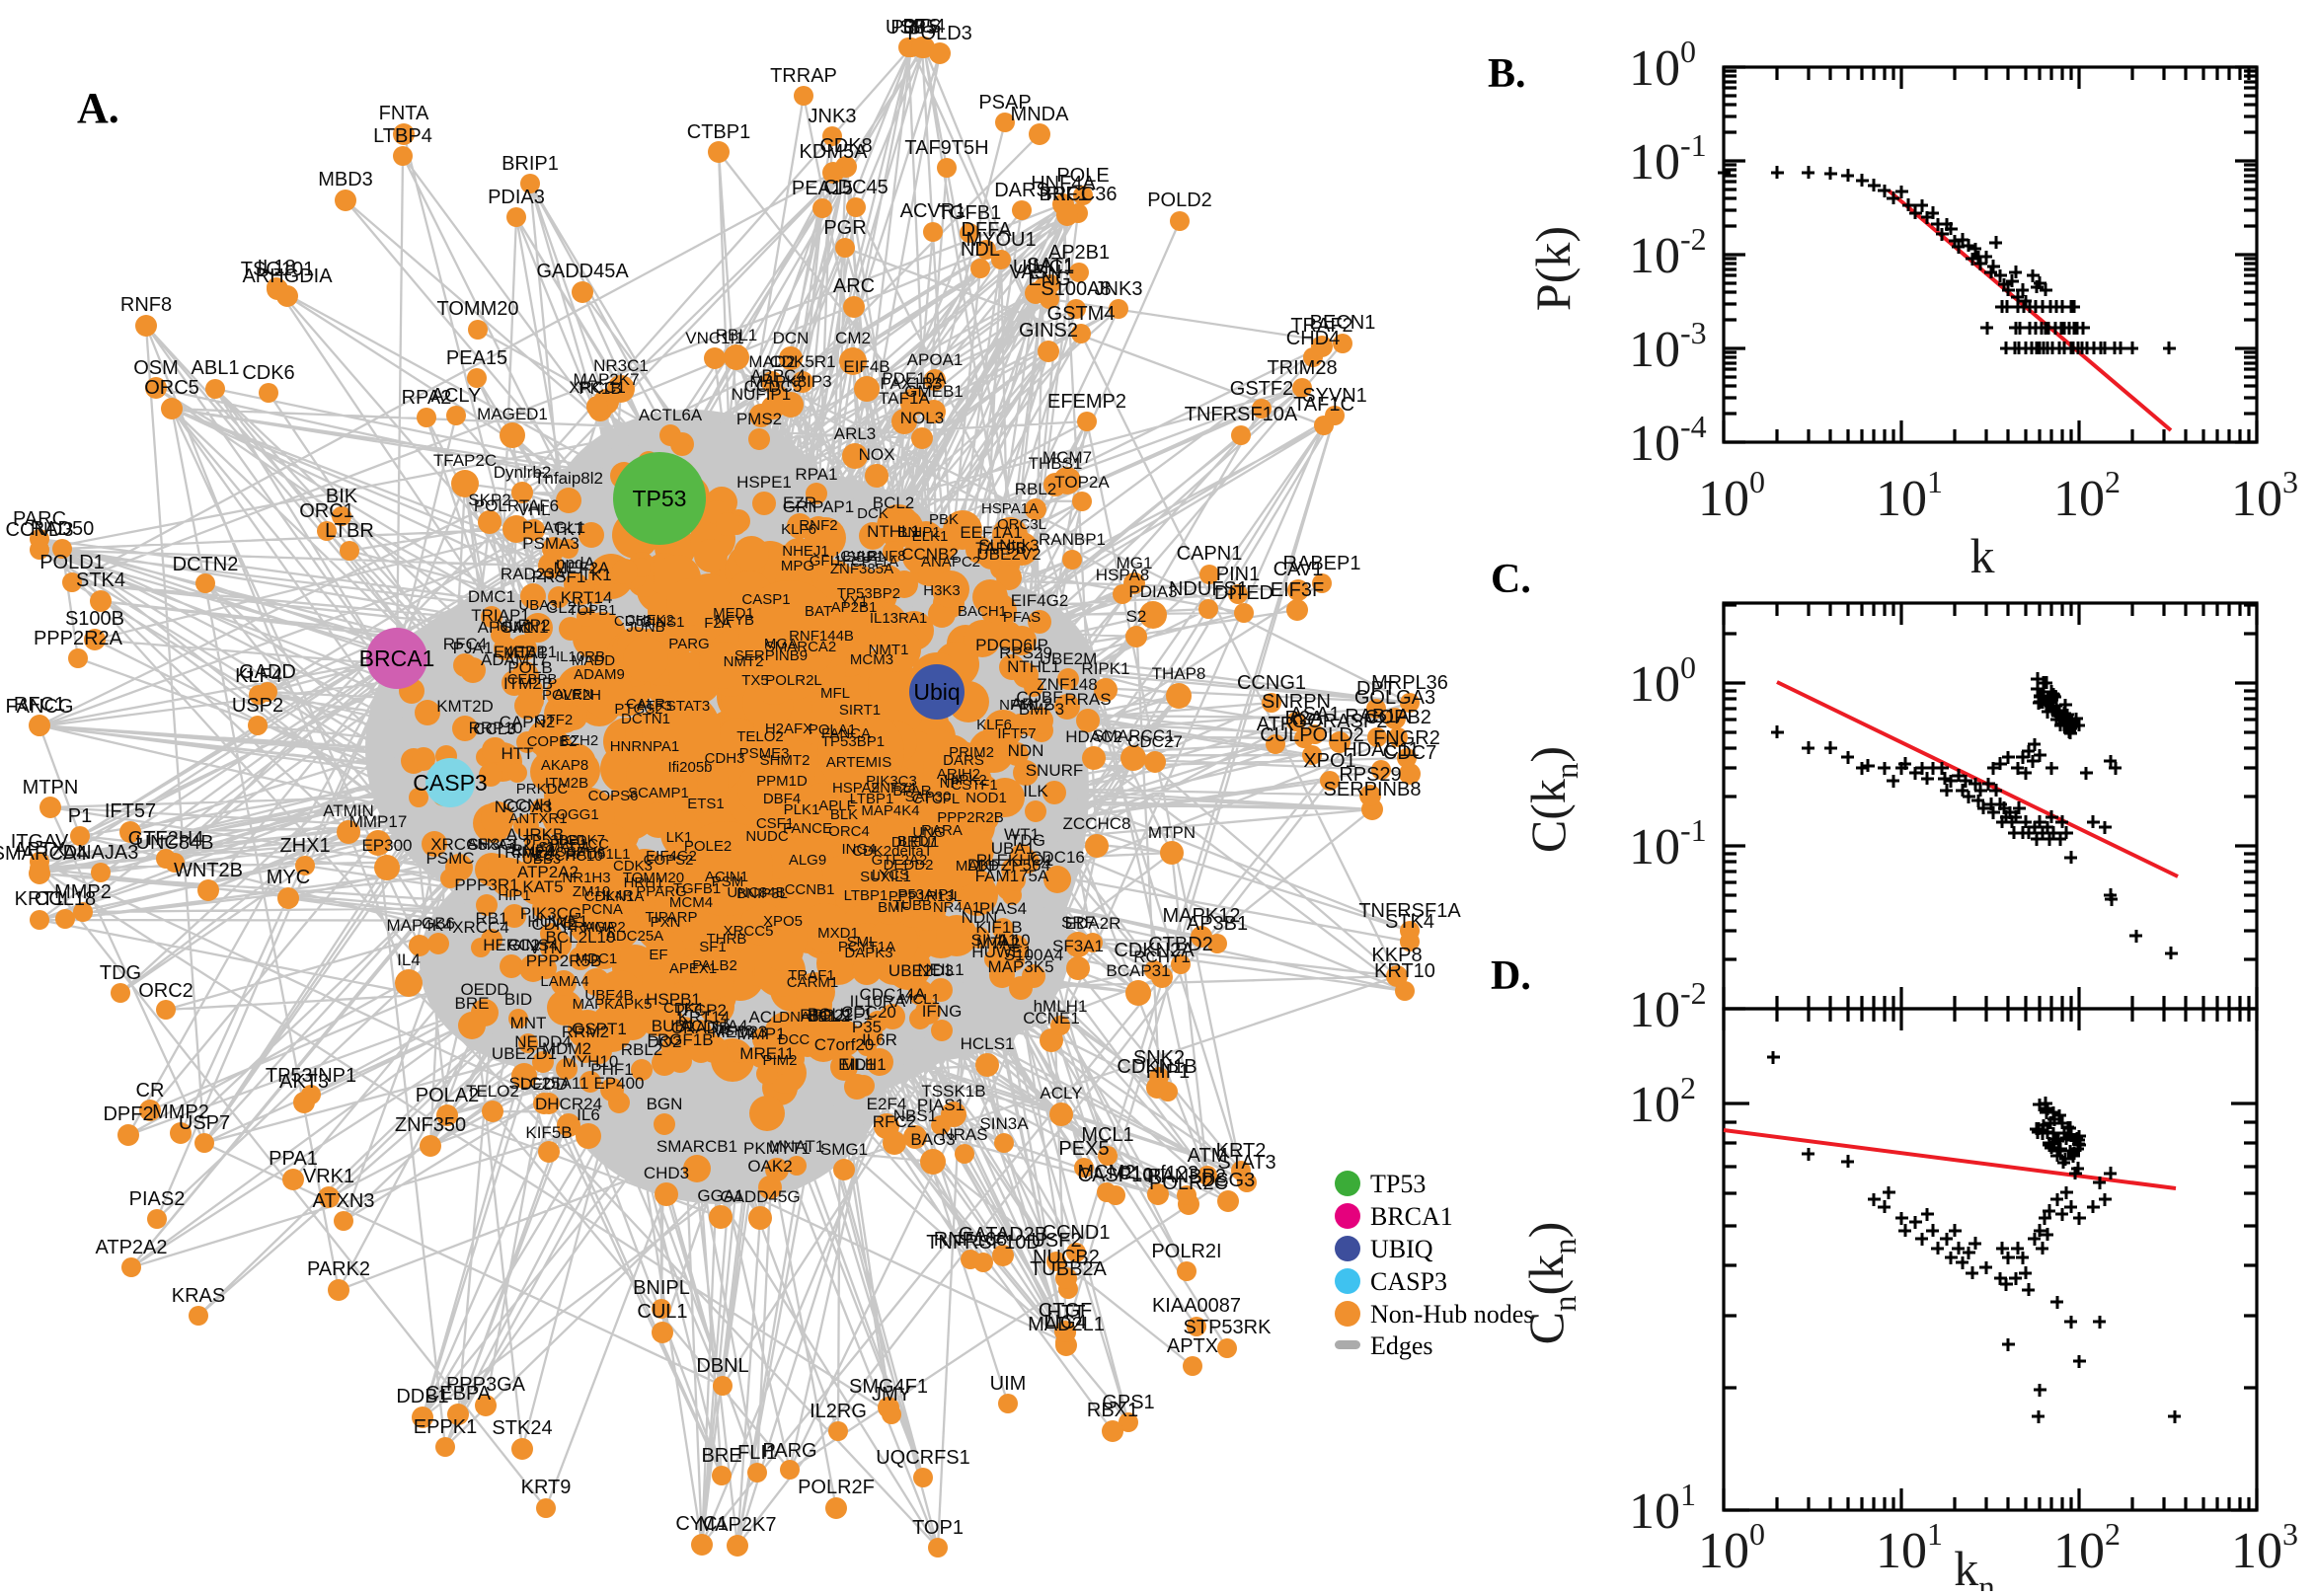  What do you see at coordinates (618, 1083) in the screenshot?
I see `svg-text: EP400` at bounding box center [618, 1083].